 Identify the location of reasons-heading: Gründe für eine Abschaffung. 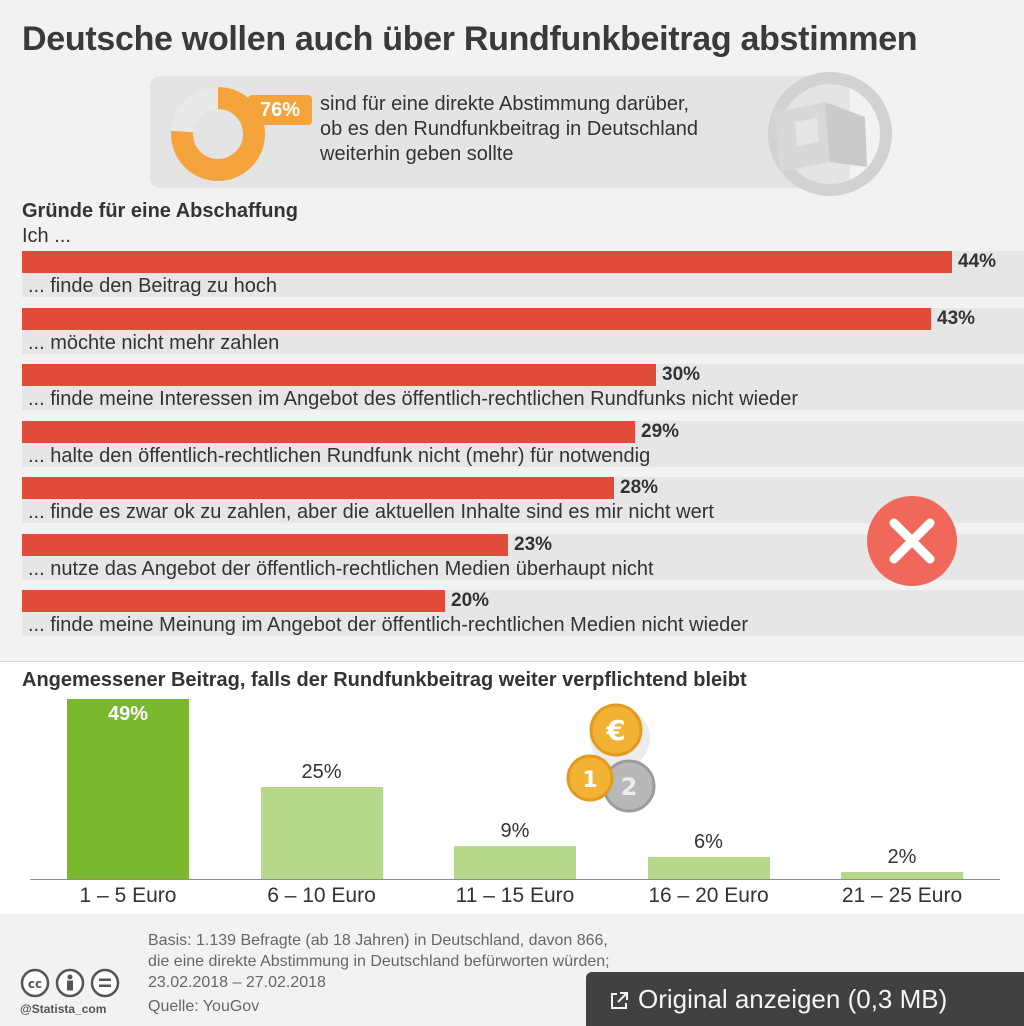
(160, 211).